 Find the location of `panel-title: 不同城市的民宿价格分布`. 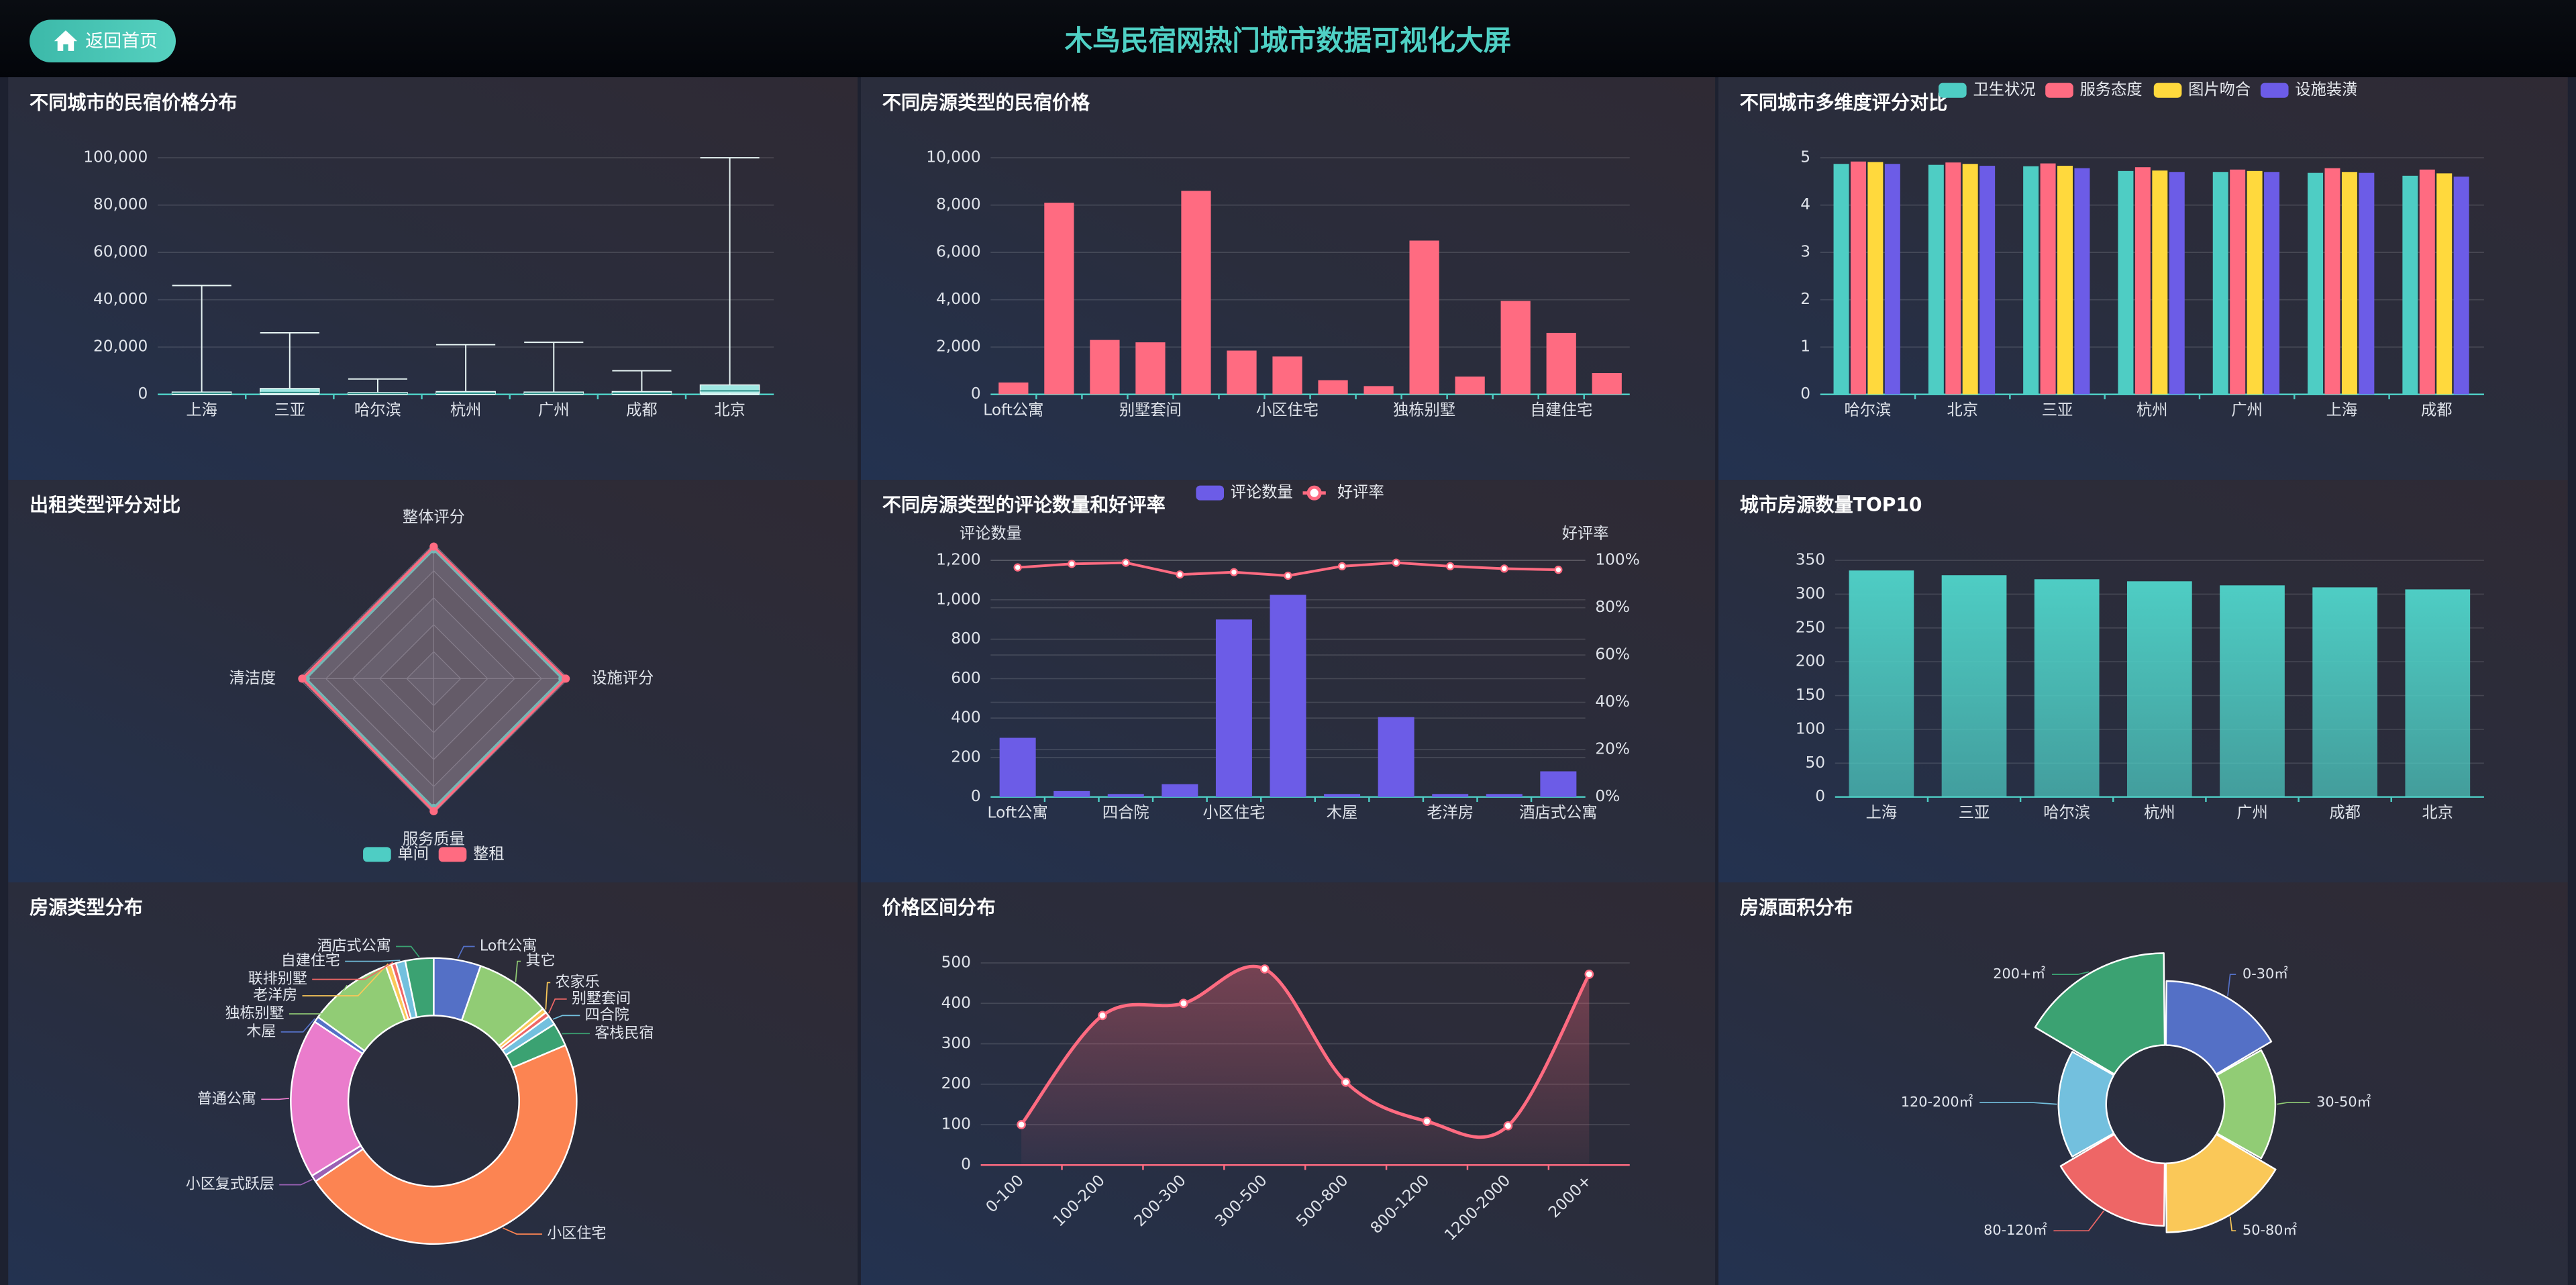

panel-title: 不同城市的民宿价格分布 is located at coordinates (134, 102).